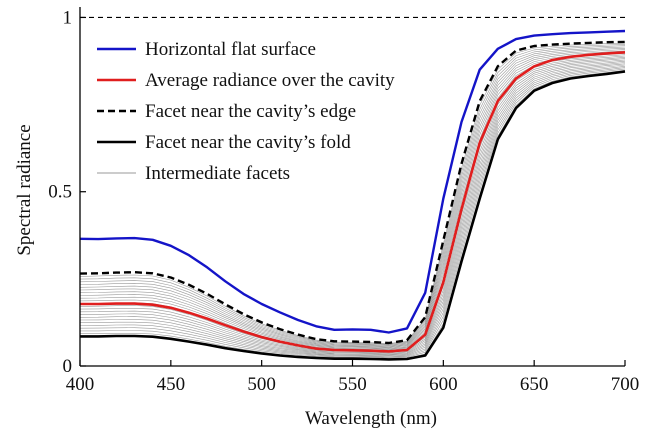 Image resolution: width=649 pixels, height=433 pixels. What do you see at coordinates (80, 384) in the screenshot?
I see `x-tick-label: 400` at bounding box center [80, 384].